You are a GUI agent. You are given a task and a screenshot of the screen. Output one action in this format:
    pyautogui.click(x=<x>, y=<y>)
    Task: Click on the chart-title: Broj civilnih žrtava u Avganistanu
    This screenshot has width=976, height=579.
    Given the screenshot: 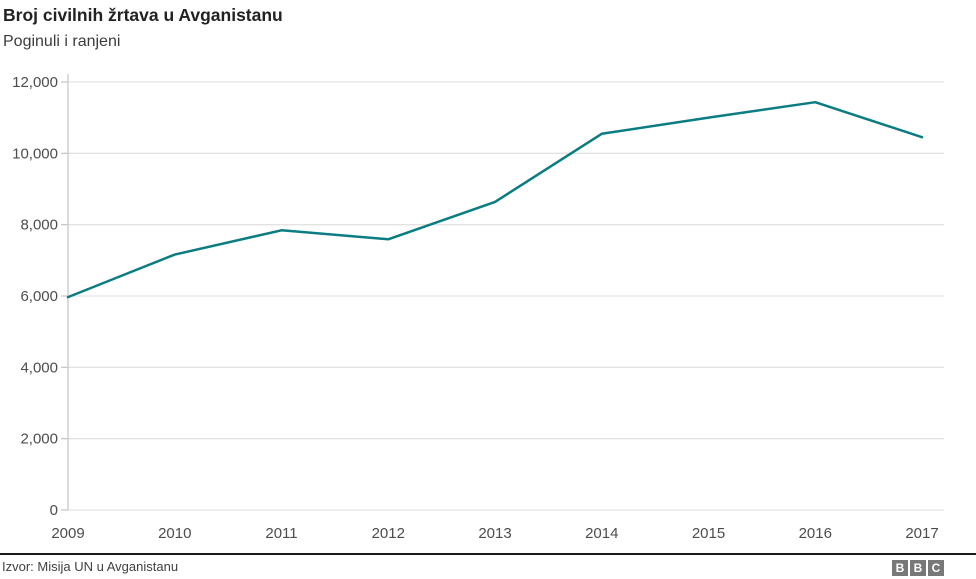 What is the action you would take?
    pyautogui.click(x=143, y=15)
    